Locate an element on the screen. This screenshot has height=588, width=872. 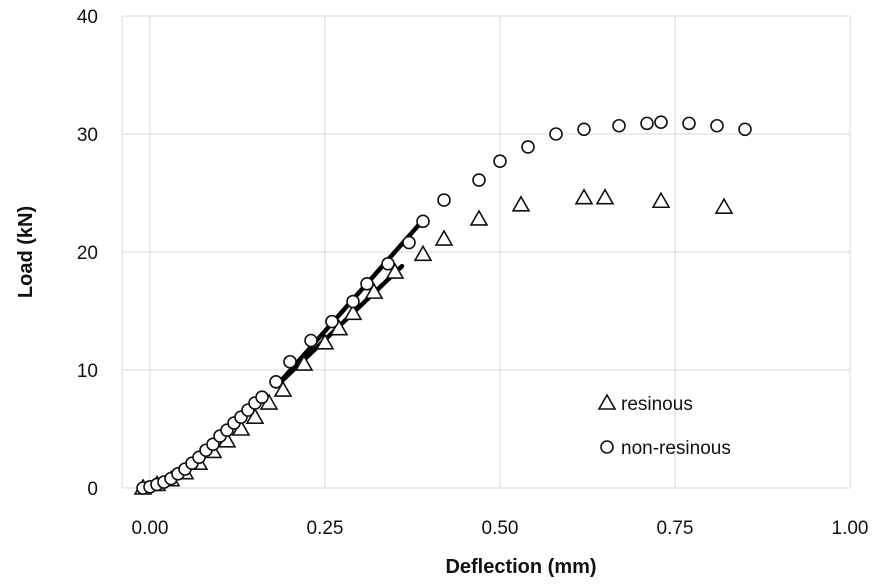
legend-item-non-resinous: non-resinous is located at coordinates (665, 448).